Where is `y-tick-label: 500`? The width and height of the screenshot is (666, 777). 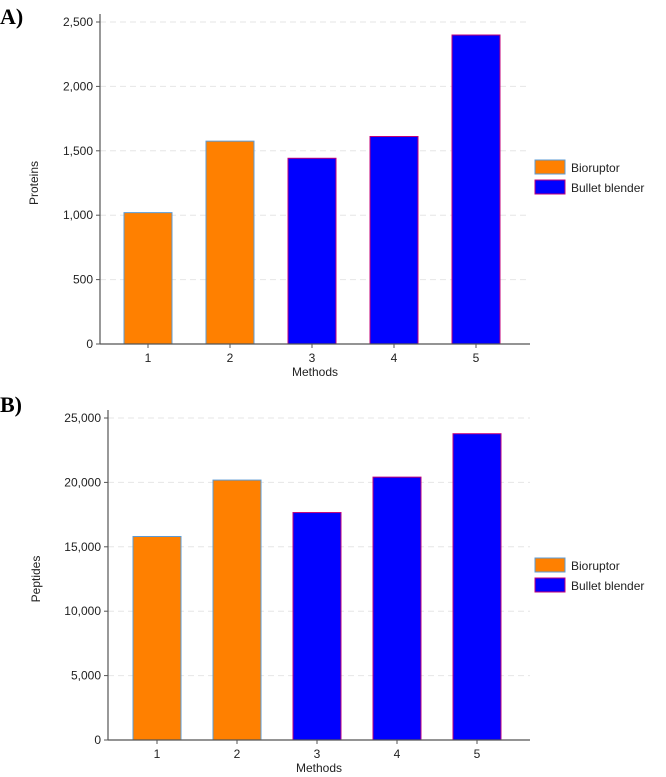
y-tick-label: 500 is located at coordinates (83, 280).